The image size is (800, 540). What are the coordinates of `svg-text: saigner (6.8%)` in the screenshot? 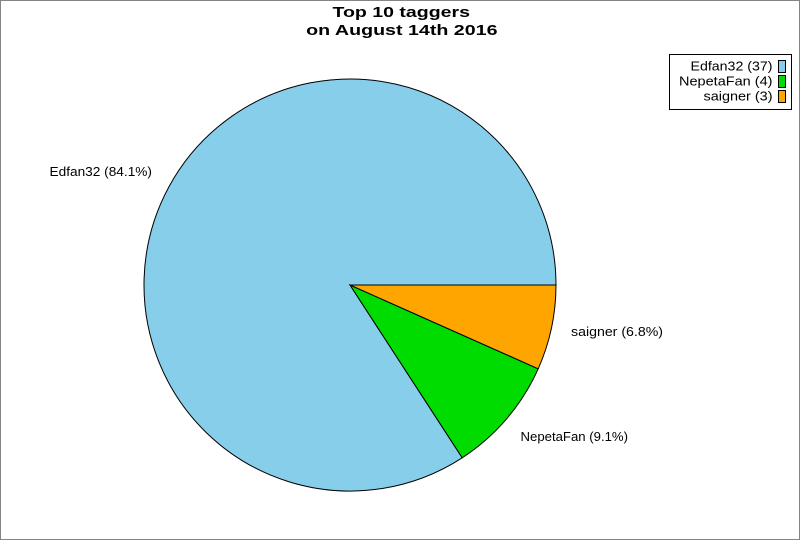 It's located at (617, 331).